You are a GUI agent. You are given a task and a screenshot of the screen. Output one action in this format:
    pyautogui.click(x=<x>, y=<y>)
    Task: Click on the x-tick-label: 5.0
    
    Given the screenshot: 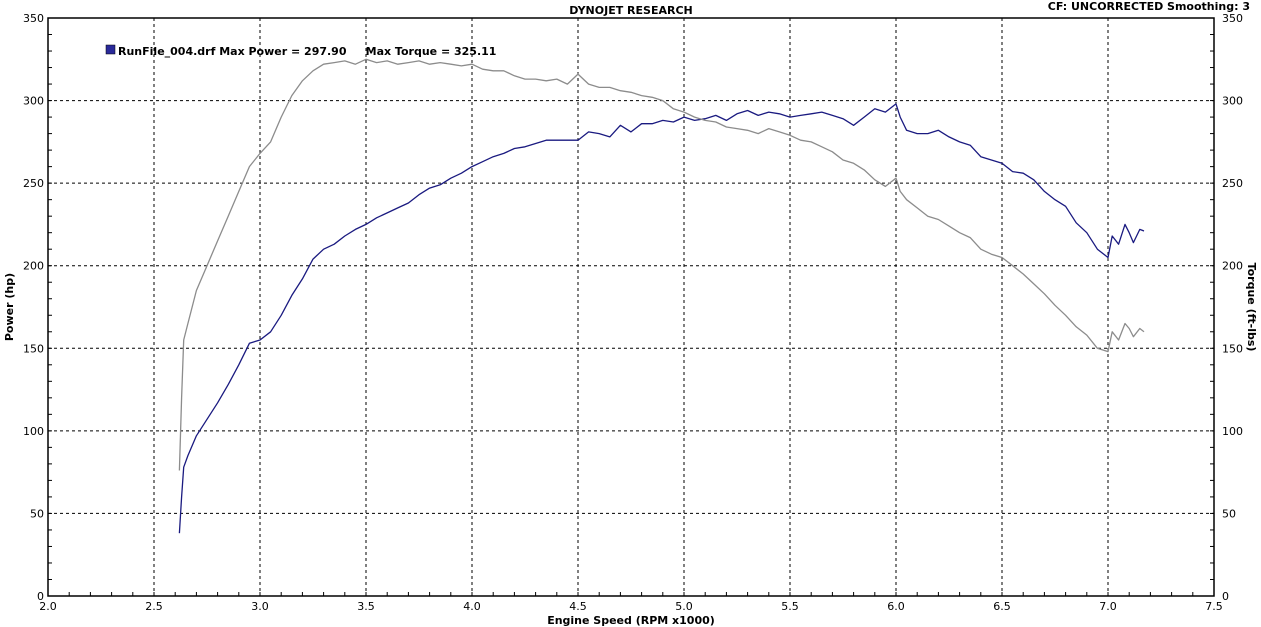 What is the action you would take?
    pyautogui.click(x=684, y=606)
    